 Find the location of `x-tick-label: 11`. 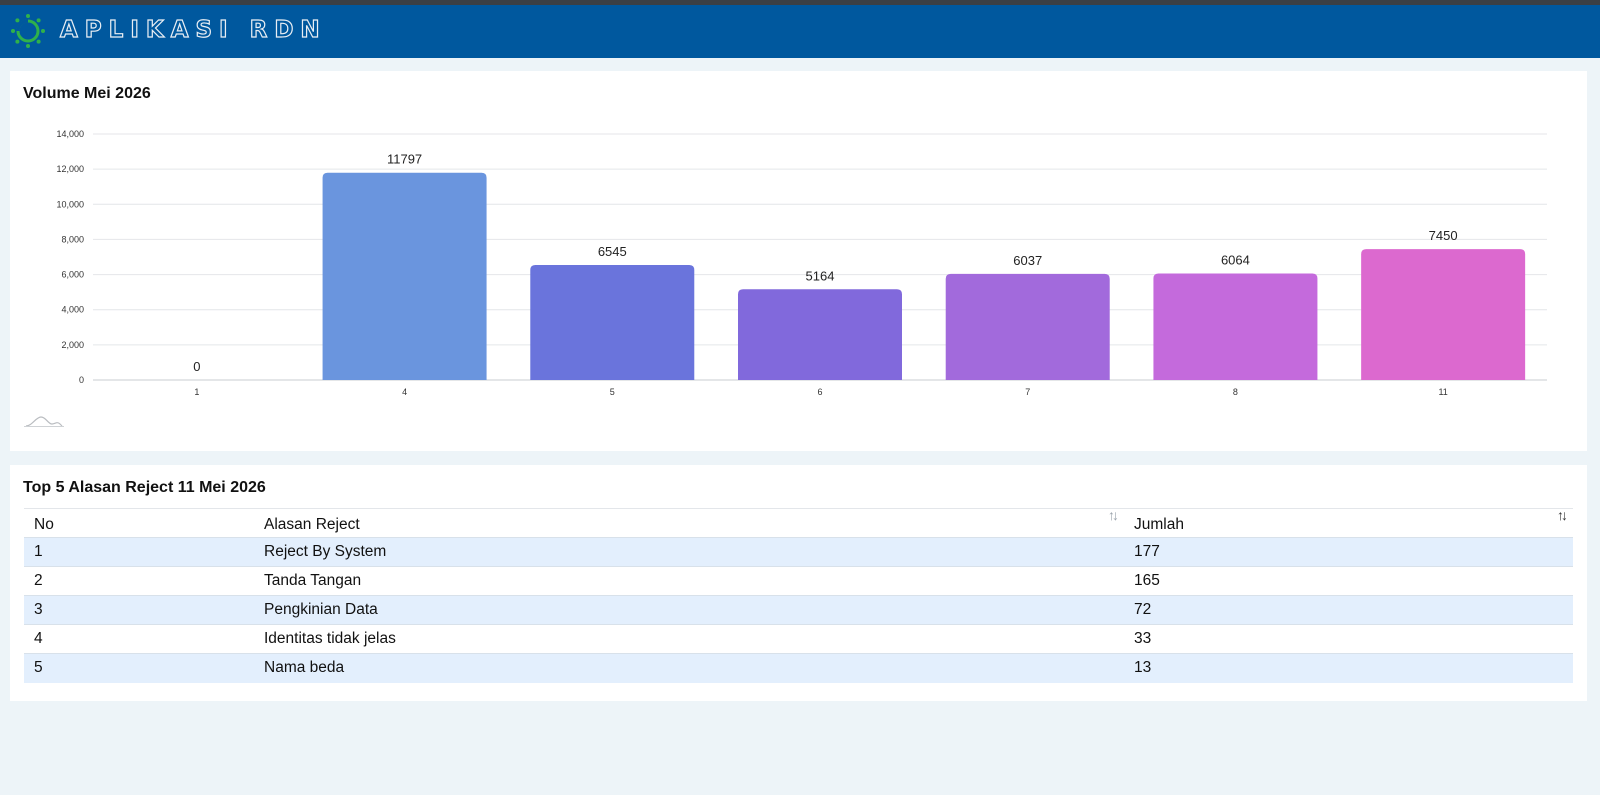

x-tick-label: 11 is located at coordinates (1442, 392).